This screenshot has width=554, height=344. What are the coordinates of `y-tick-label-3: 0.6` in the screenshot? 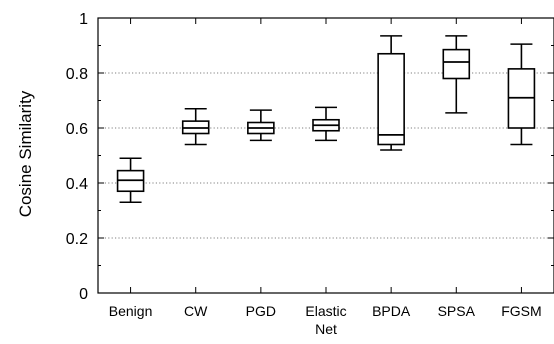 It's located at (77, 129).